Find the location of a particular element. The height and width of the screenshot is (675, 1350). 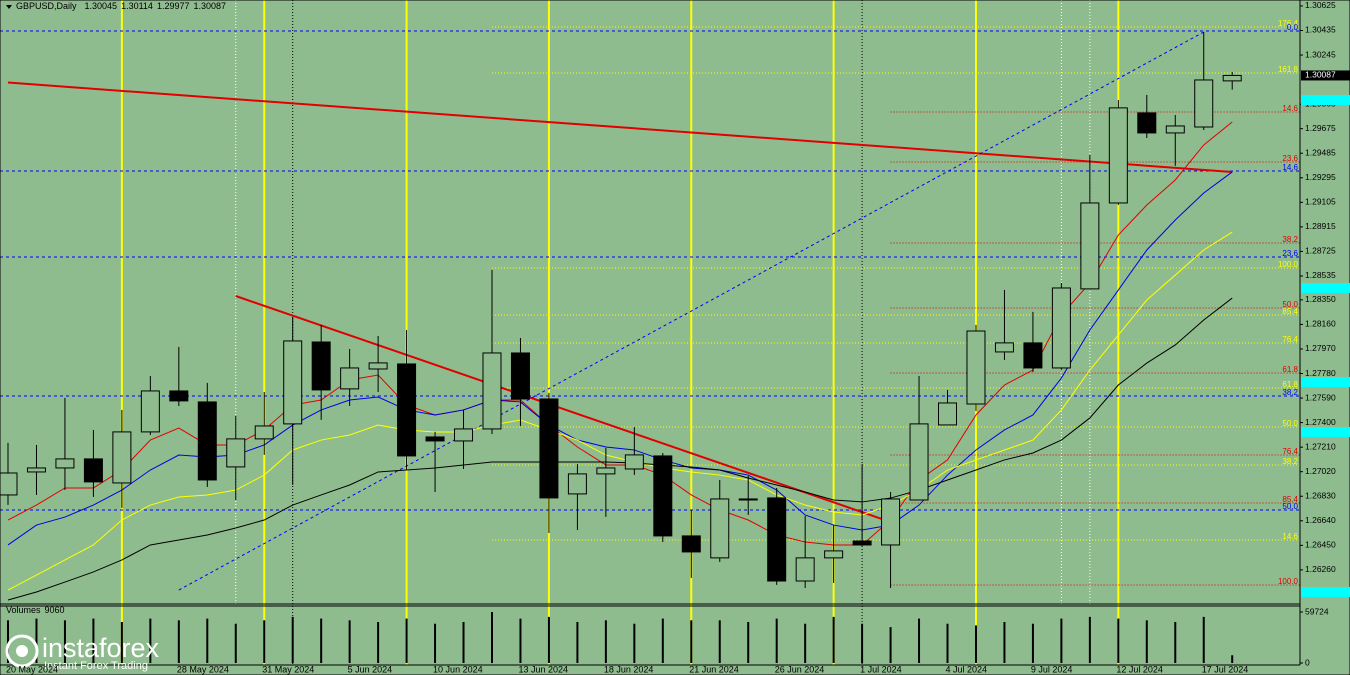

y-tick-label: 1.29675 is located at coordinates (1320, 128).